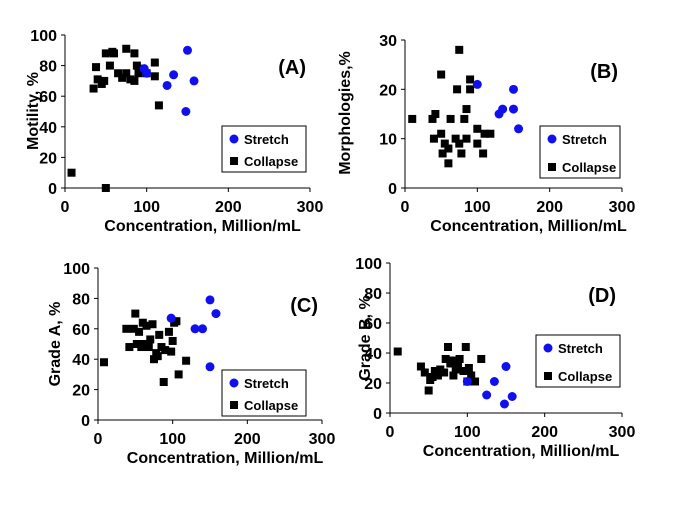 This screenshot has height=525, width=700. What do you see at coordinates (247, 439) in the screenshot?
I see `x-tick-label: 200` at bounding box center [247, 439].